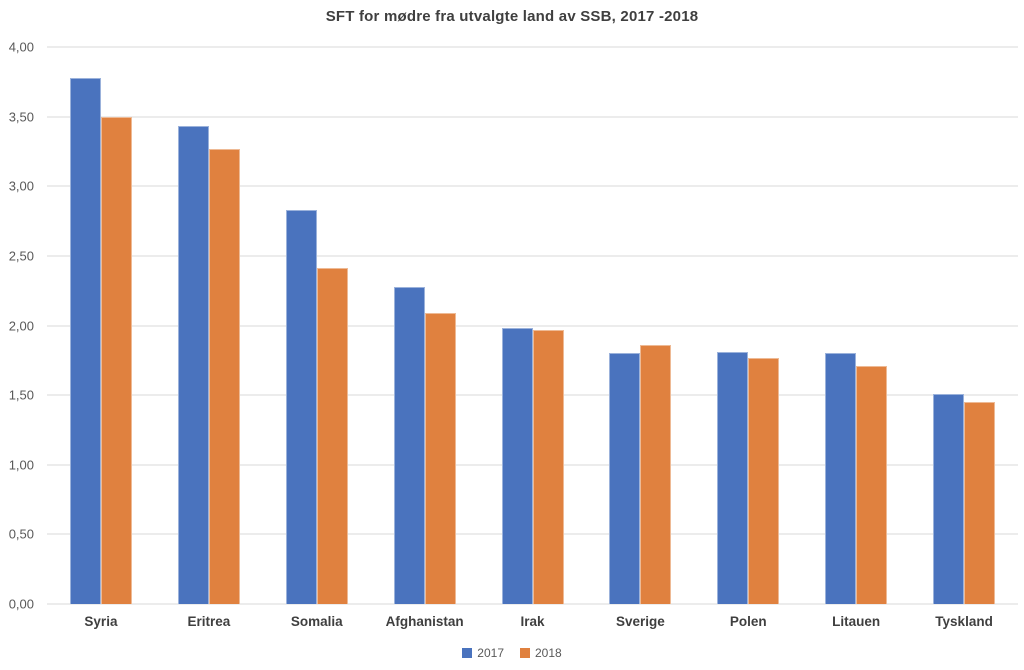 This screenshot has height=670, width=1024. What do you see at coordinates (512, 653) in the screenshot?
I see `legend: 2017 2018` at bounding box center [512, 653].